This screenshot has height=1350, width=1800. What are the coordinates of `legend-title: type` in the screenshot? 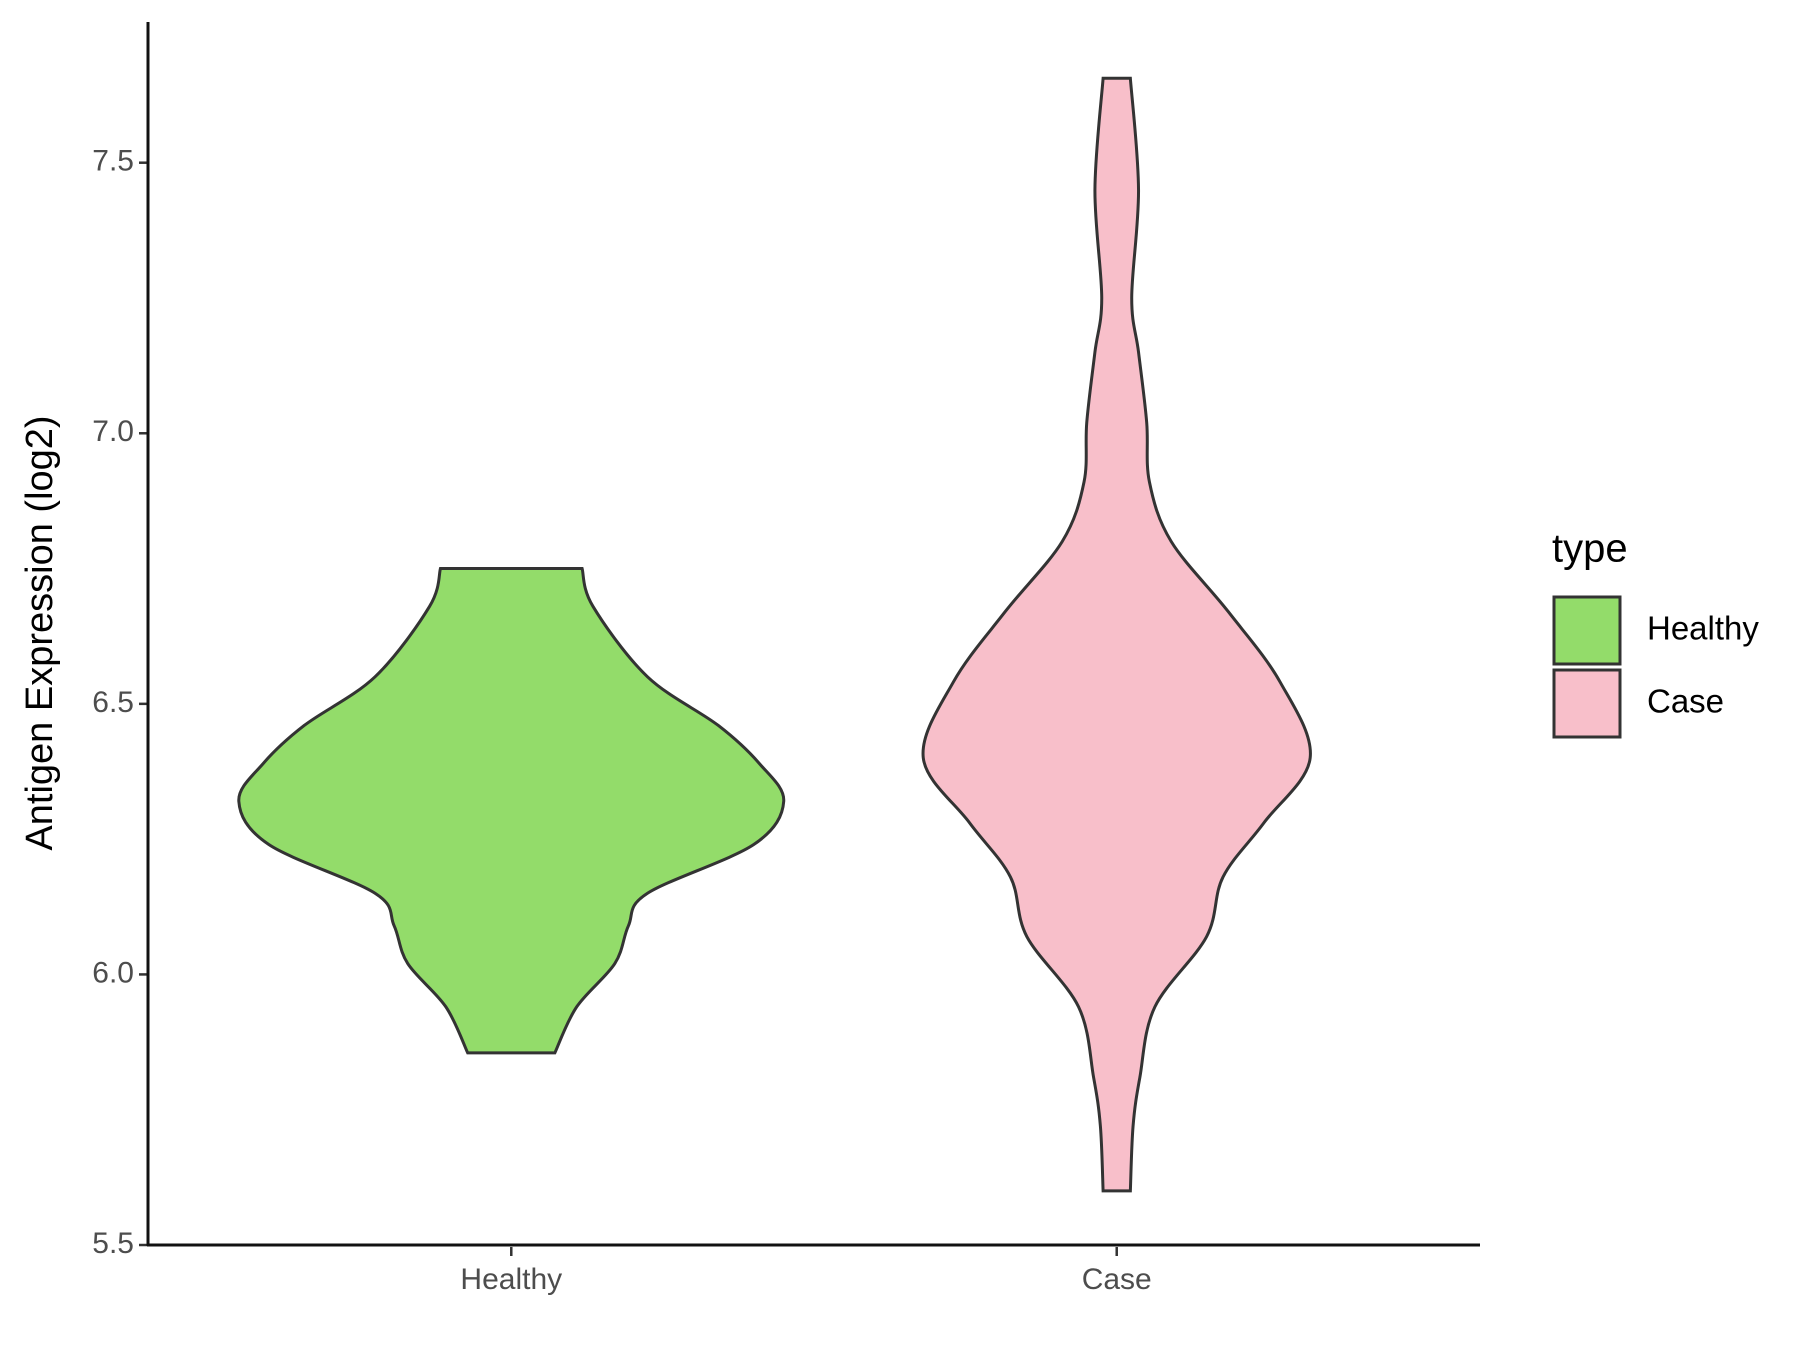 It's located at (1590, 549).